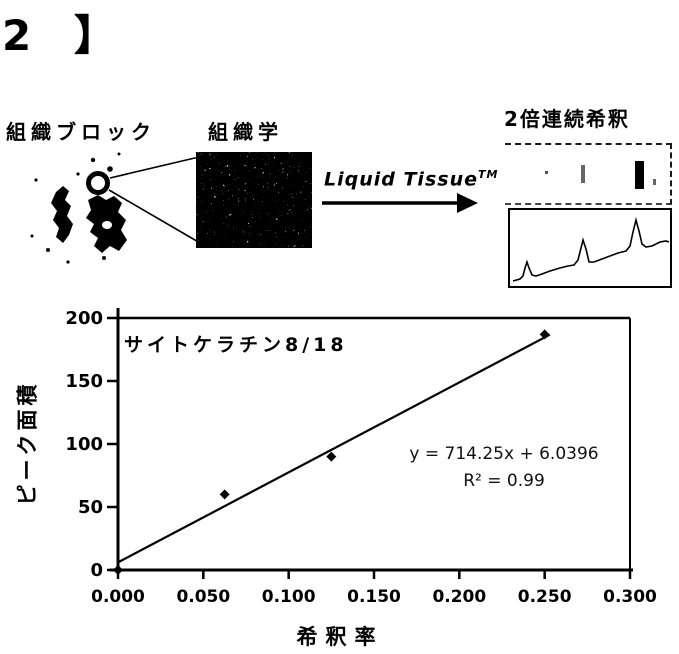  Describe the element at coordinates (588, 174) in the screenshot. I see `gel-strip-image` at that location.